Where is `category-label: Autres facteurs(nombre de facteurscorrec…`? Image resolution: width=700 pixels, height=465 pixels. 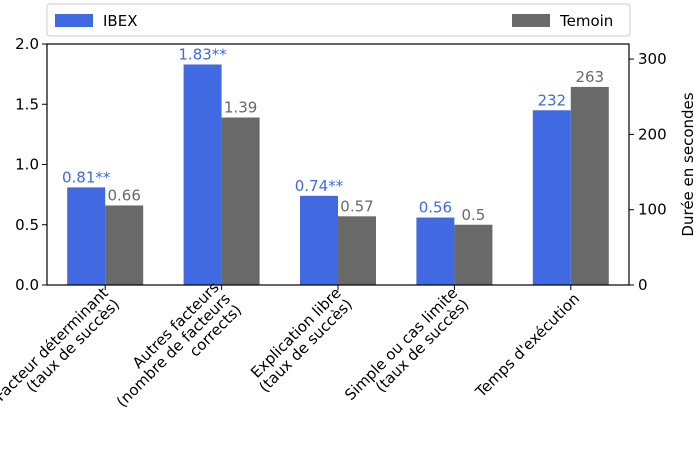 category-label: Autres facteurs(nombre de facteurscorrec… is located at coordinates (179, 344).